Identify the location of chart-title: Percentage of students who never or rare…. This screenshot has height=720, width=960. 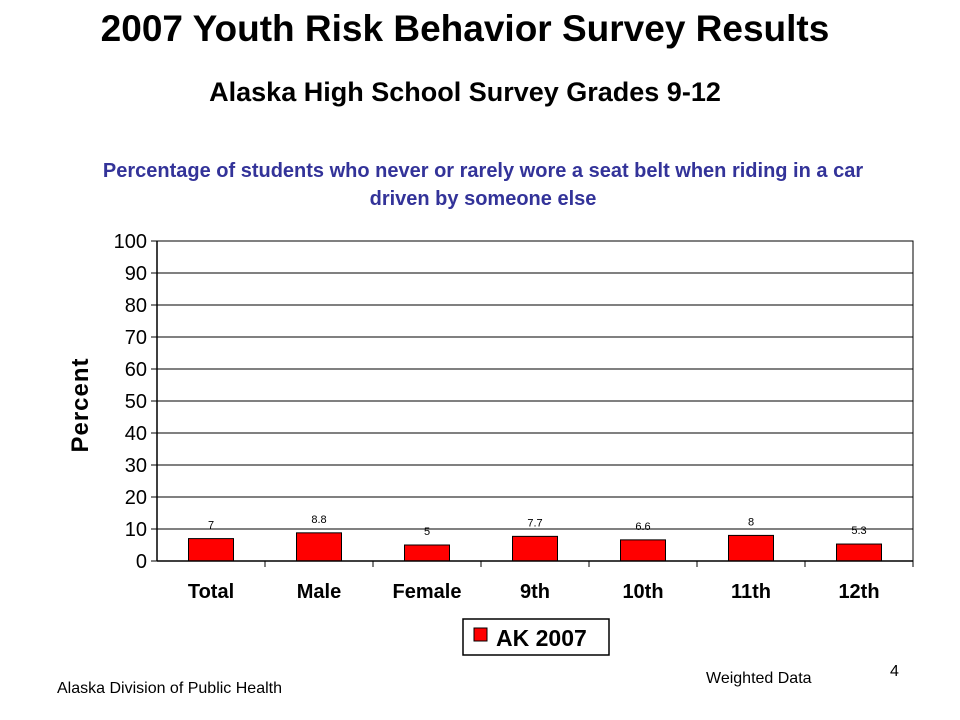
(483, 185).